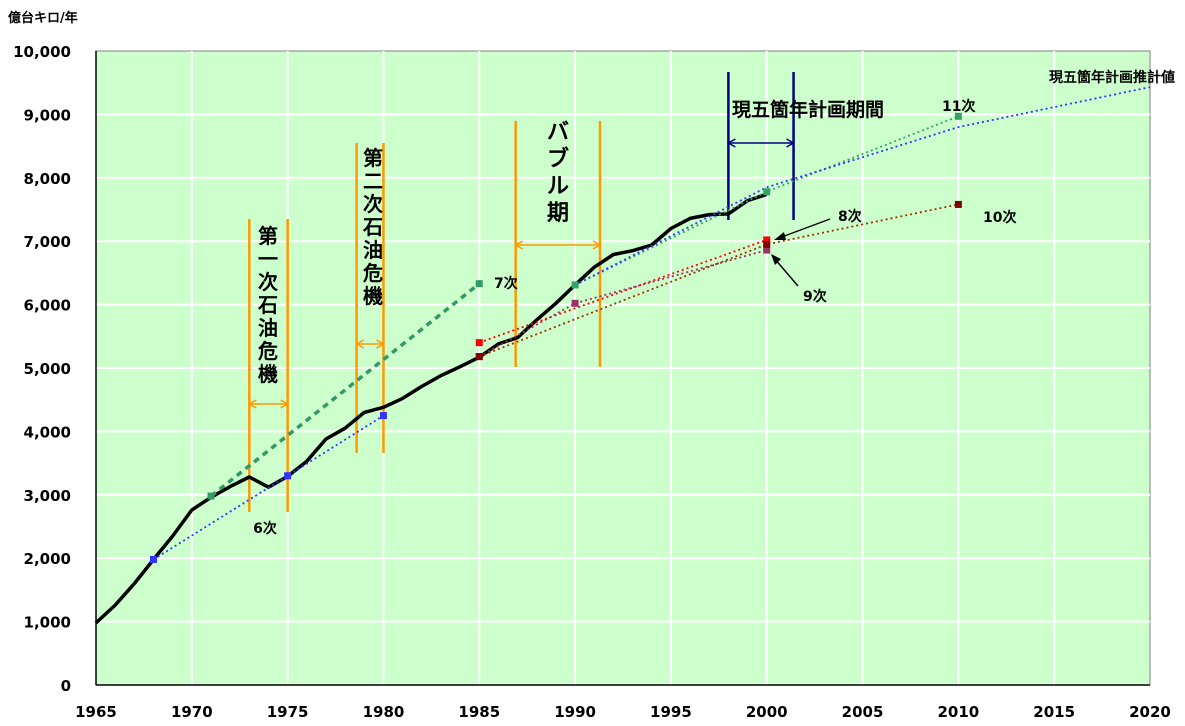 The width and height of the screenshot is (1185, 726). I want to click on x-tick-label: 1985, so click(479, 712).